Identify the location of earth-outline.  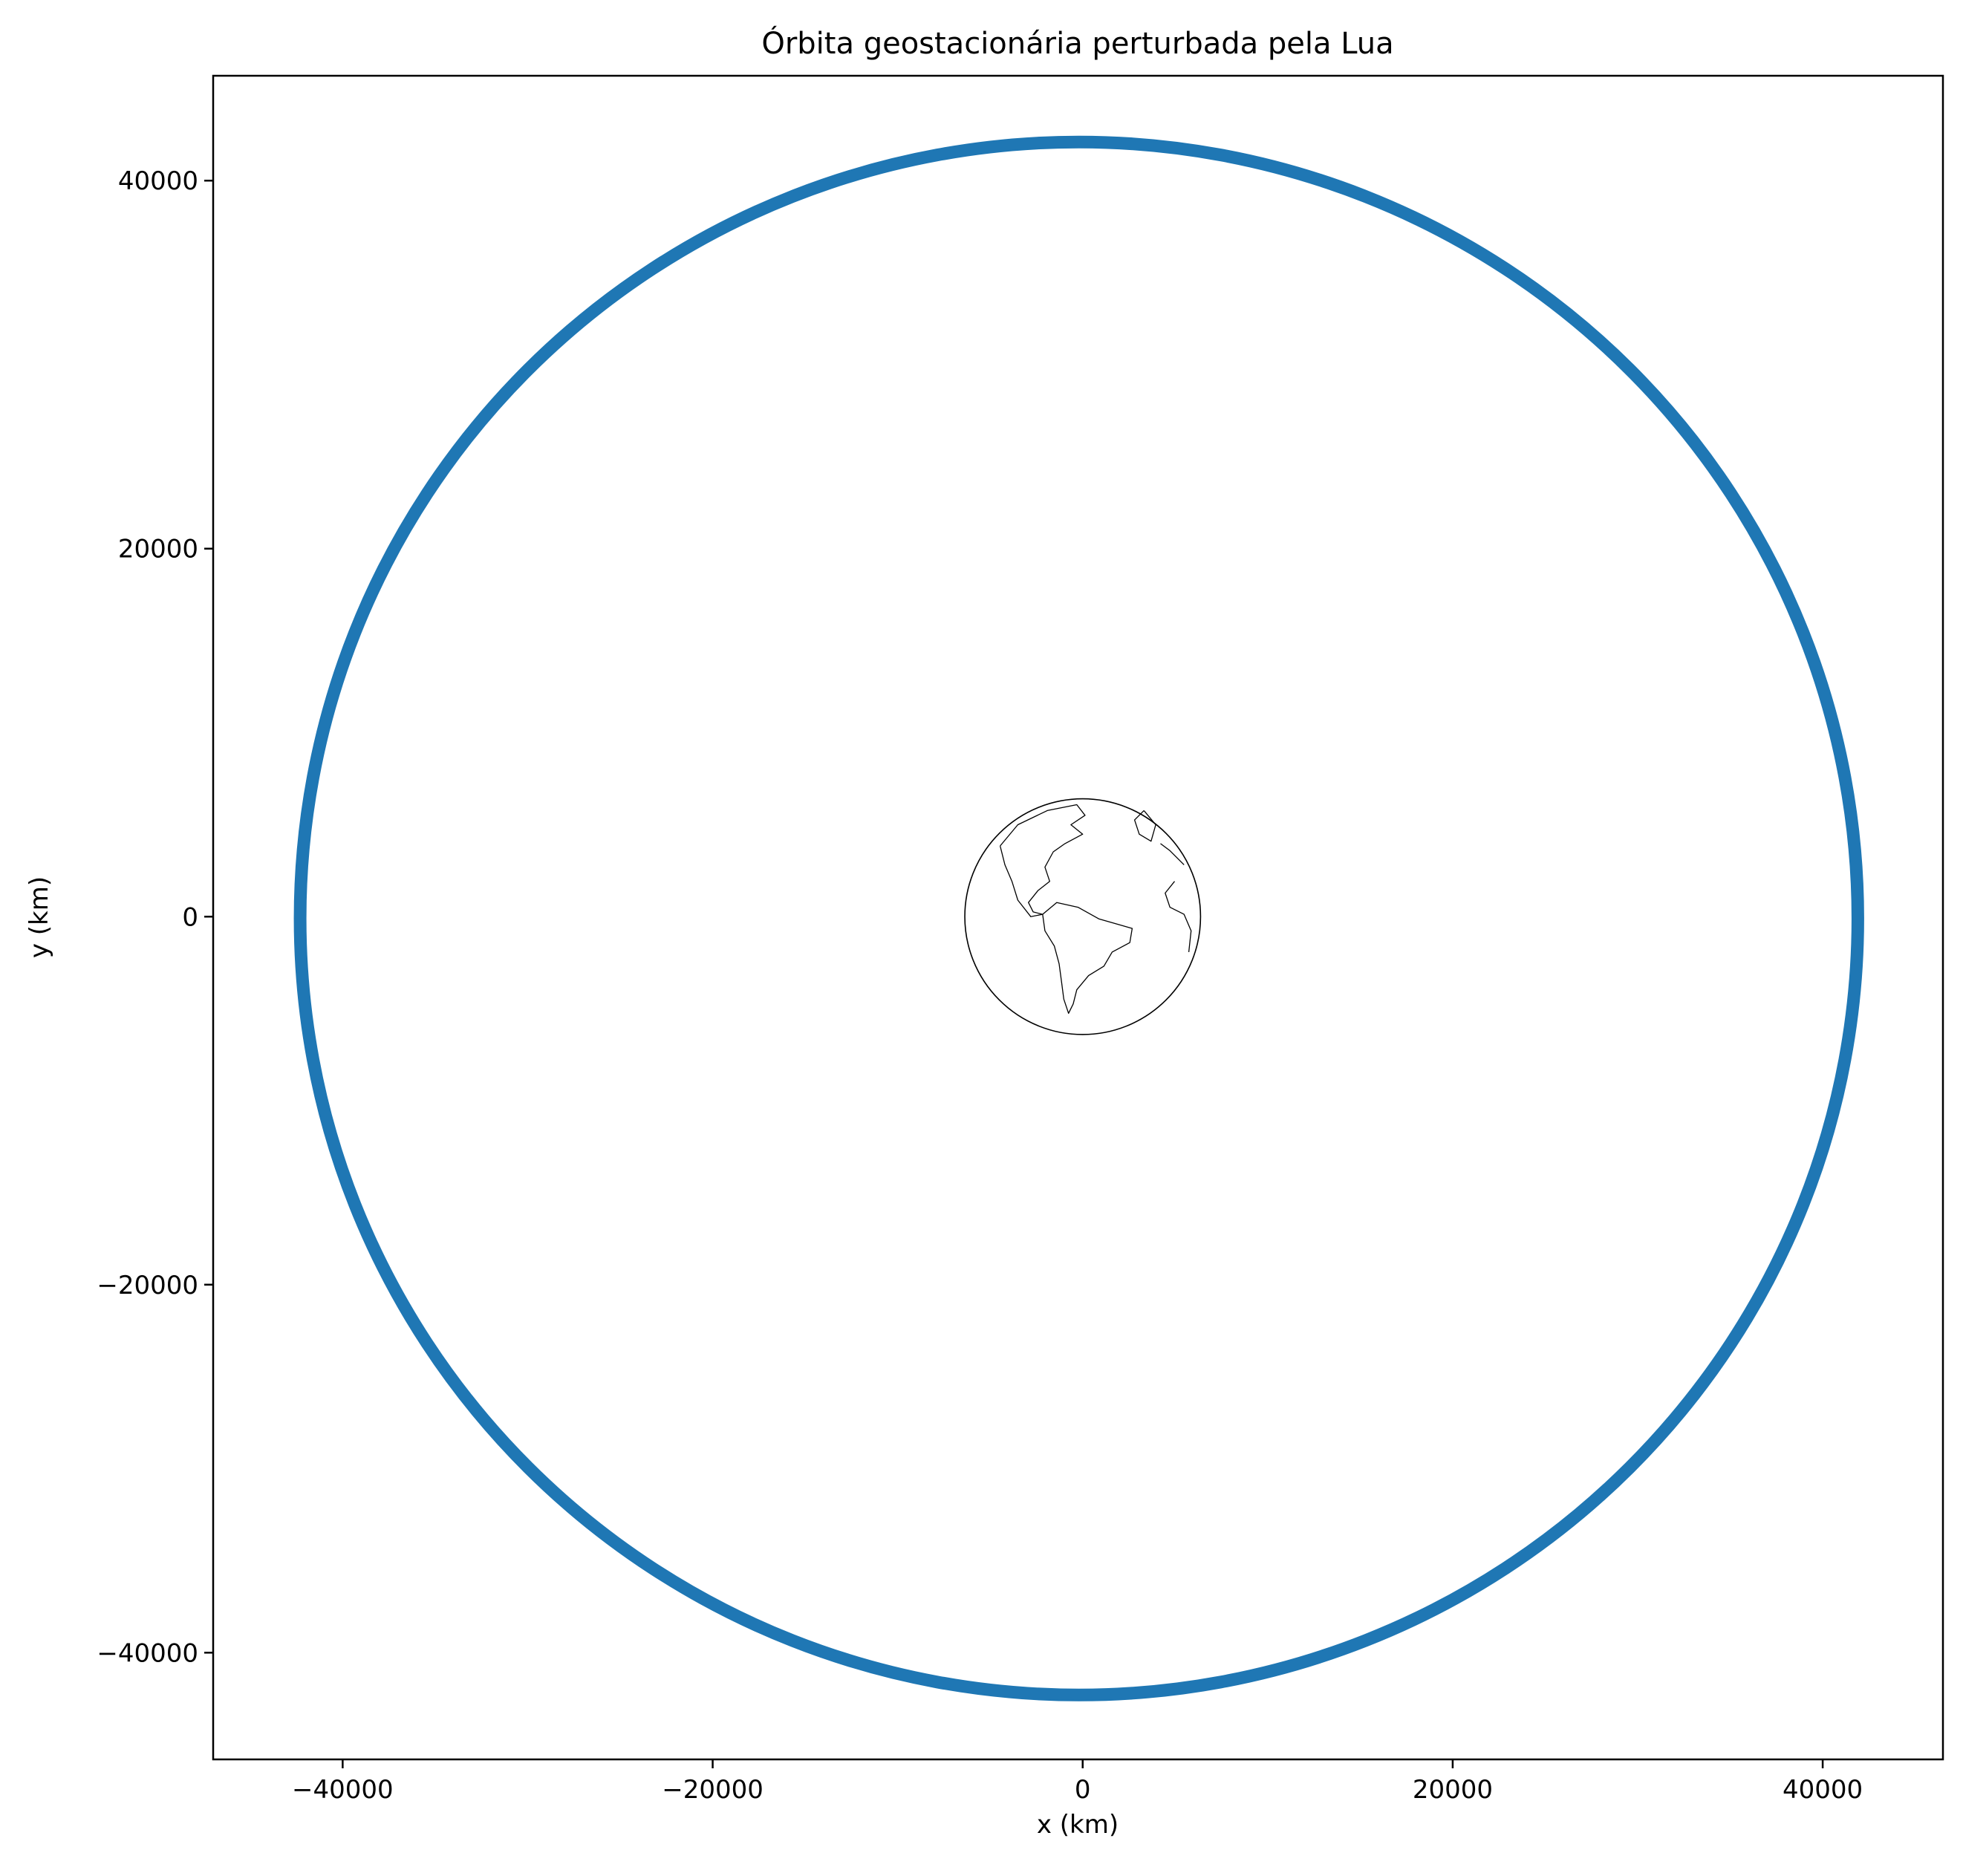
(1083, 916).